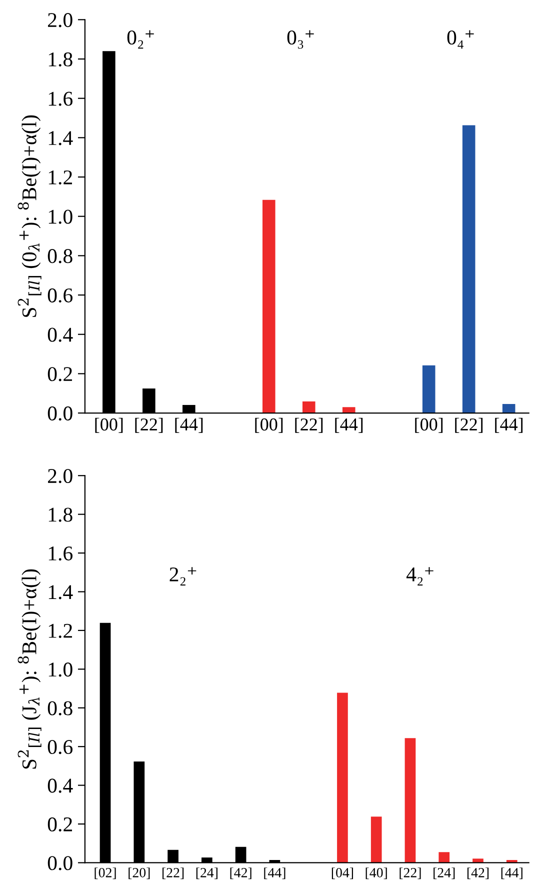 This screenshot has height=894, width=548. What do you see at coordinates (300, 39) in the screenshot?
I see `annotation: 0₃⁺` at bounding box center [300, 39].